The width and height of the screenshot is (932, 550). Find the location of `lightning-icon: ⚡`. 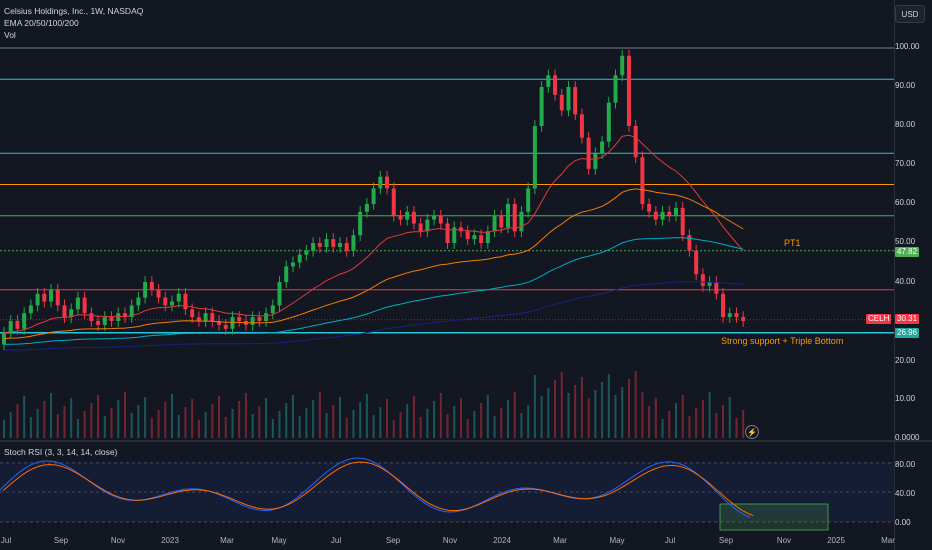

lightning-icon: ⚡ is located at coordinates (752, 432).